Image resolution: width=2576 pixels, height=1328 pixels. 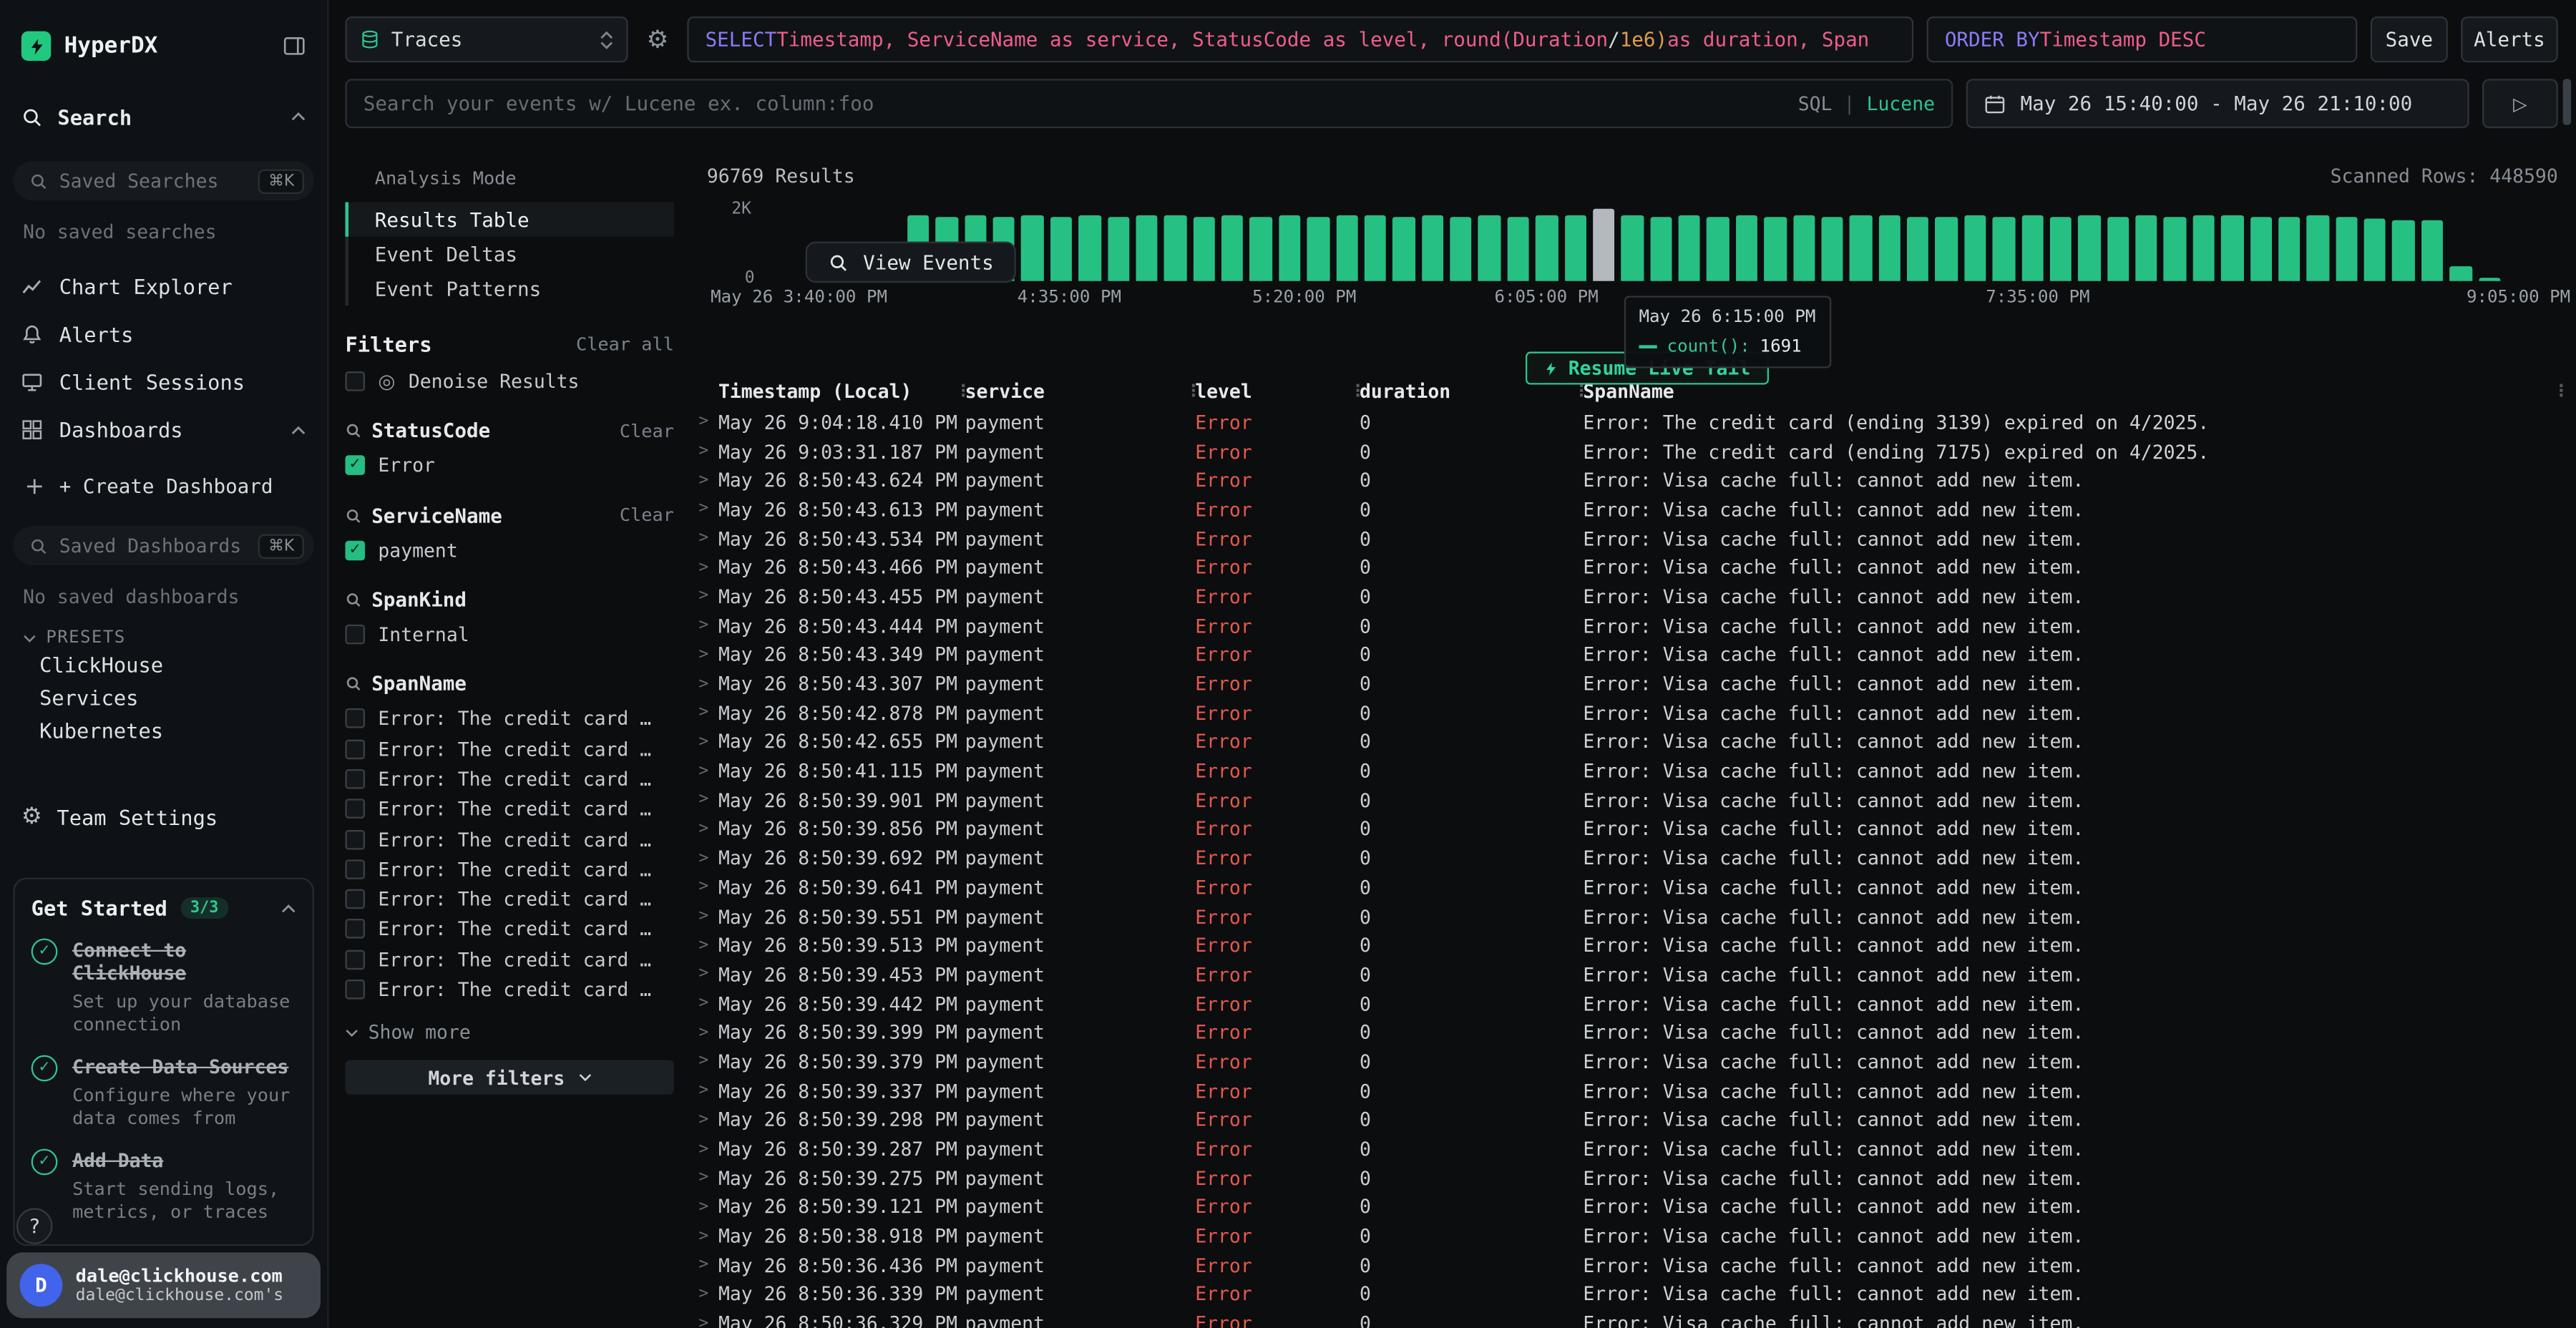 I want to click on checkbox, so click(x=355, y=381).